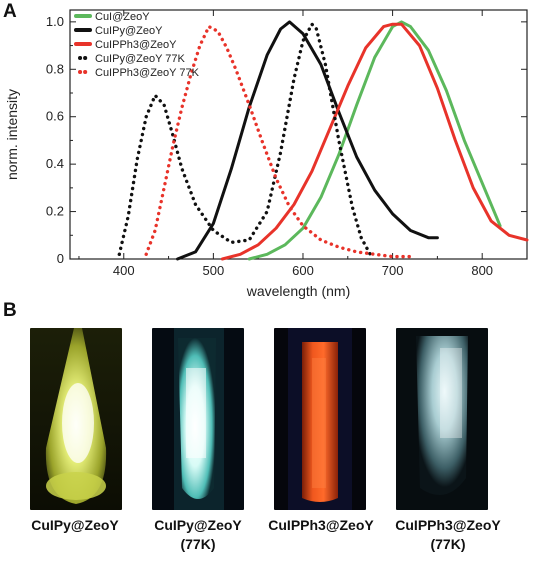  I want to click on y-tick-label: 1.0, so click(55, 21).